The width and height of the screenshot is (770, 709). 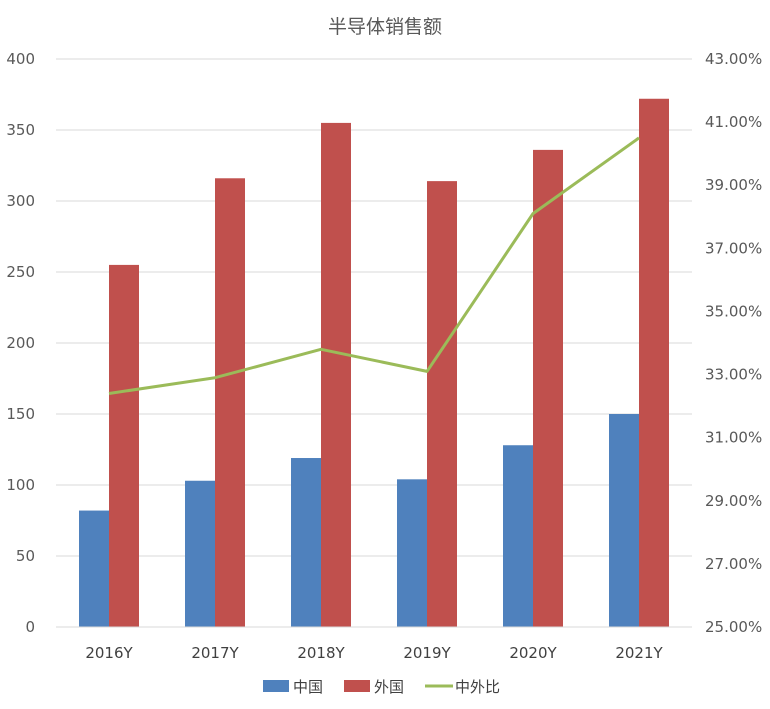 What do you see at coordinates (20, 414) in the screenshot?
I see `left-y-tick-label: 150` at bounding box center [20, 414].